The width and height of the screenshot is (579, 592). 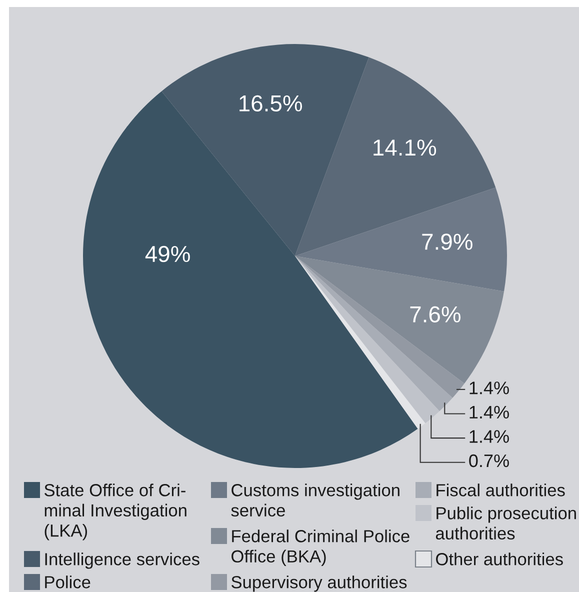 What do you see at coordinates (319, 584) in the screenshot?
I see `legend-label: Supervisory authorities` at bounding box center [319, 584].